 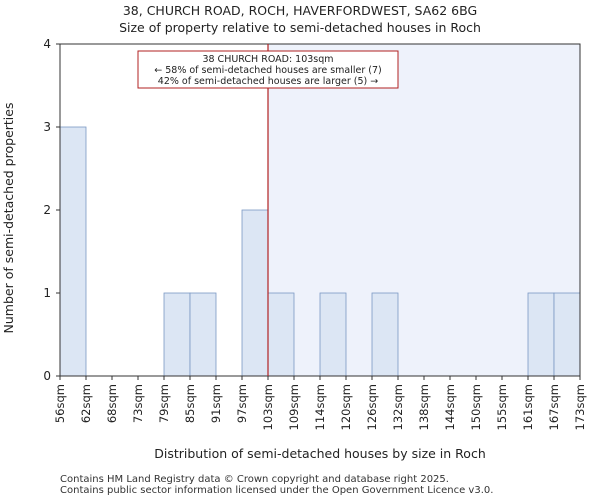 What do you see at coordinates (138, 403) in the screenshot?
I see `x-tick-label: 73sqm` at bounding box center [138, 403].